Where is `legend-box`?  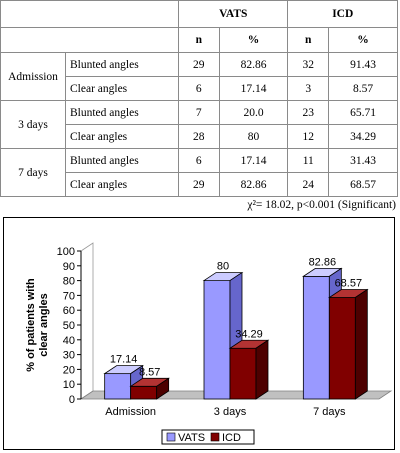
legend-box is located at coordinates (208, 437).